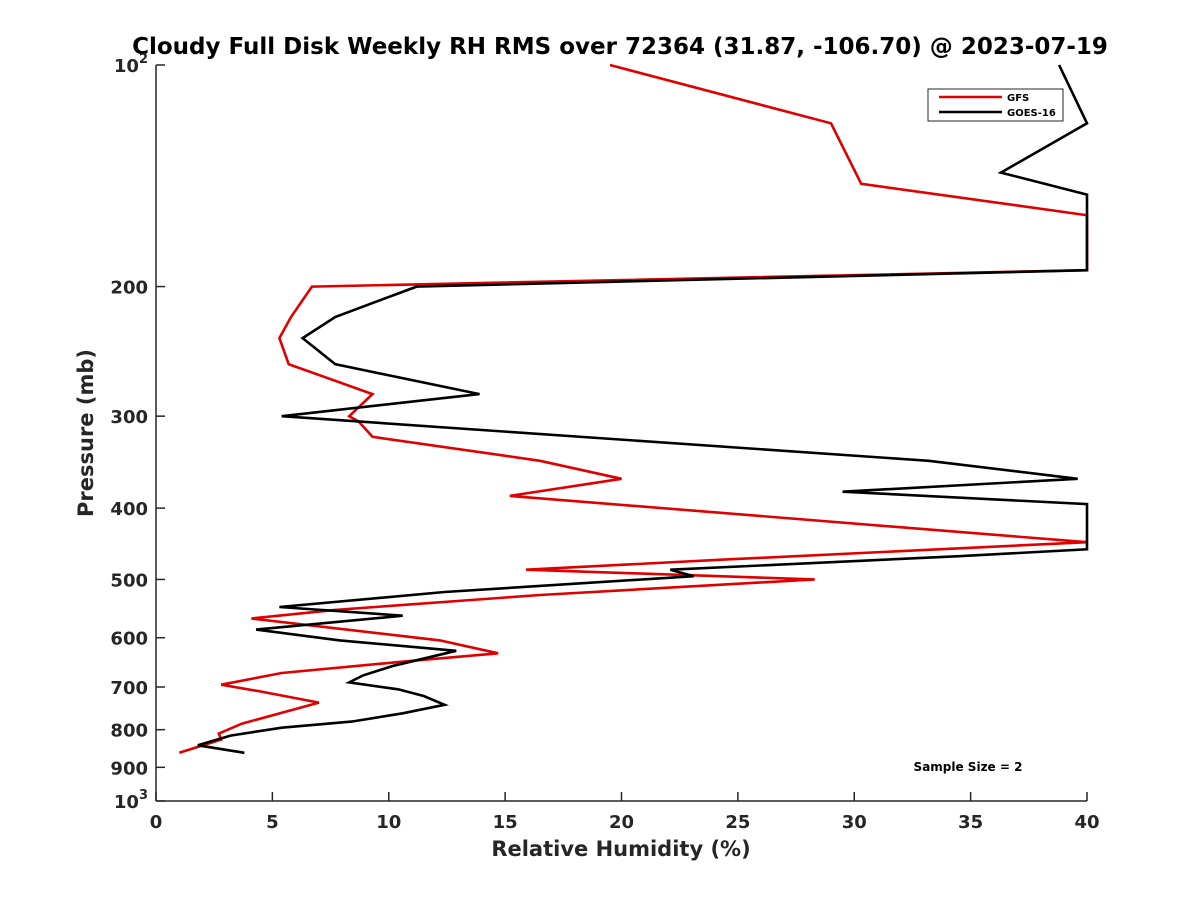 This screenshot has width=1200, height=900. I want to click on y-axis-label: Pressure (mb), so click(86, 433).